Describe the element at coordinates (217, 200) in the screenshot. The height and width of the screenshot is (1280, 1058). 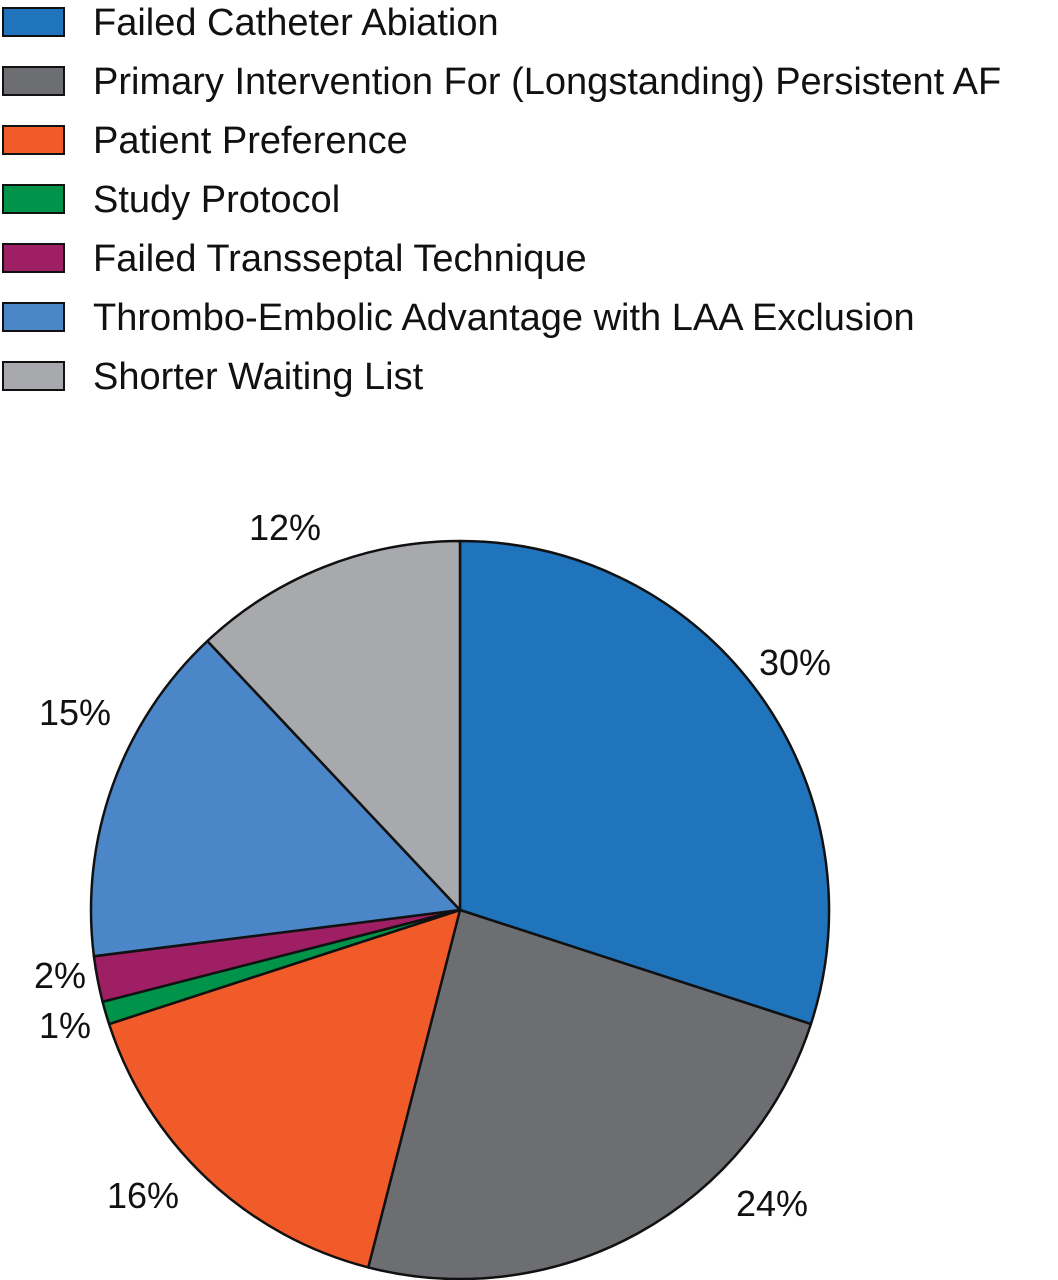
I see `legend-label: Study Protocol` at that location.